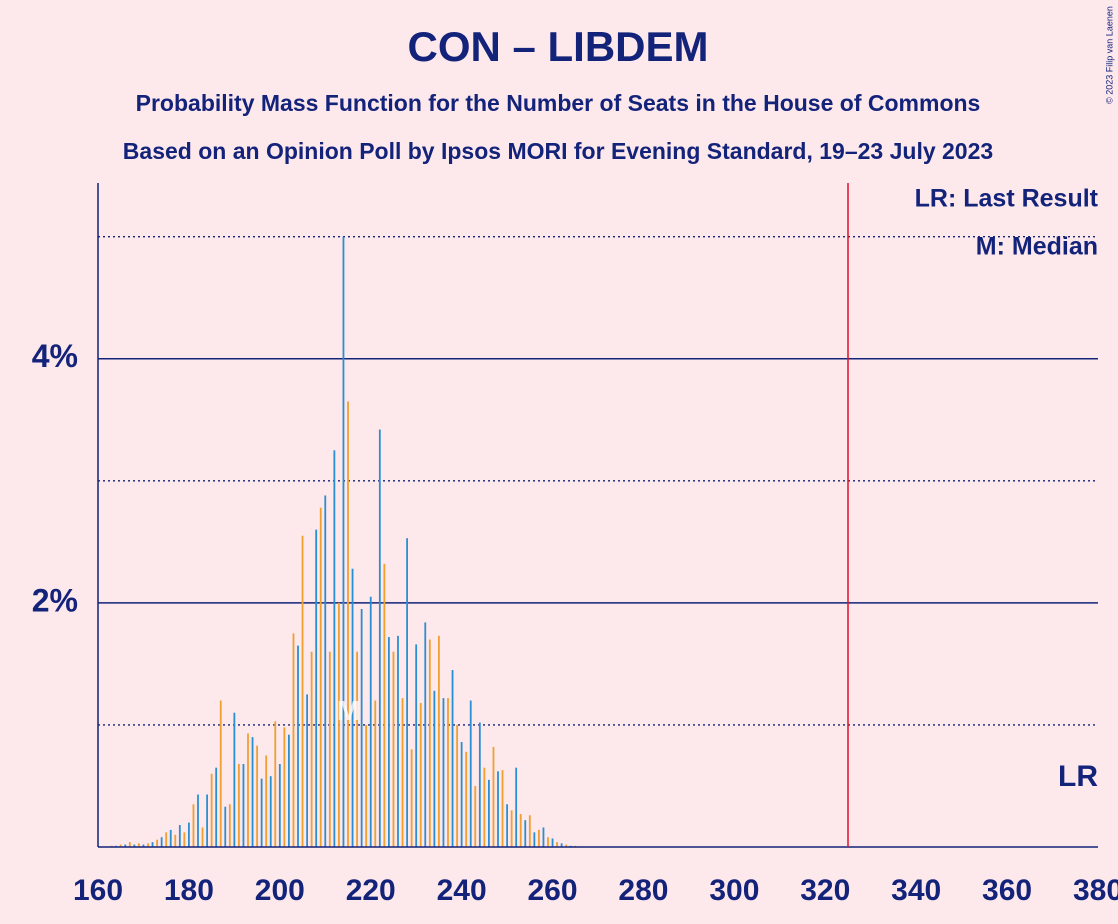 The width and height of the screenshot is (1118, 924). Describe the element at coordinates (916, 890) in the screenshot. I see `x-tick-label: 340` at that location.